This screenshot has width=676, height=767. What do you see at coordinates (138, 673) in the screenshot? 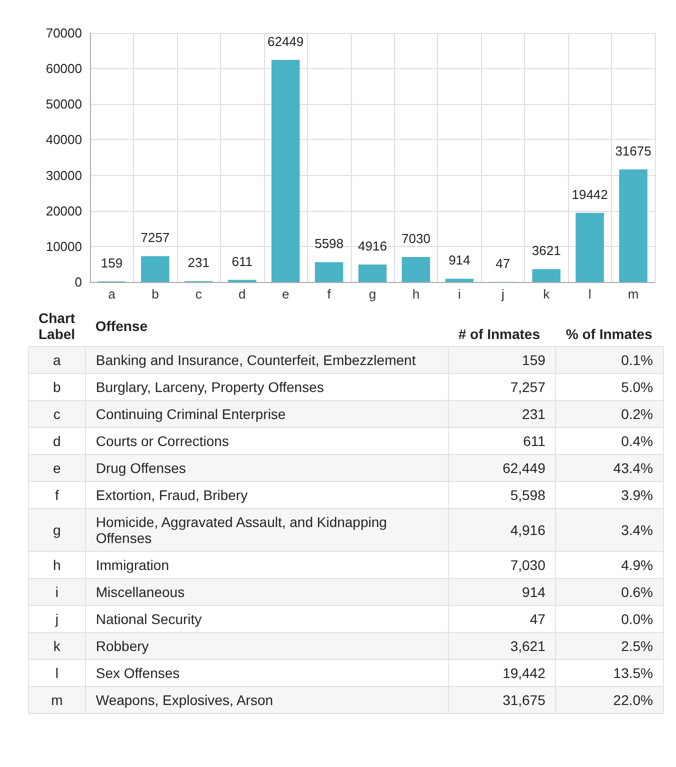
I see `category-label: Sex Offenses` at bounding box center [138, 673].